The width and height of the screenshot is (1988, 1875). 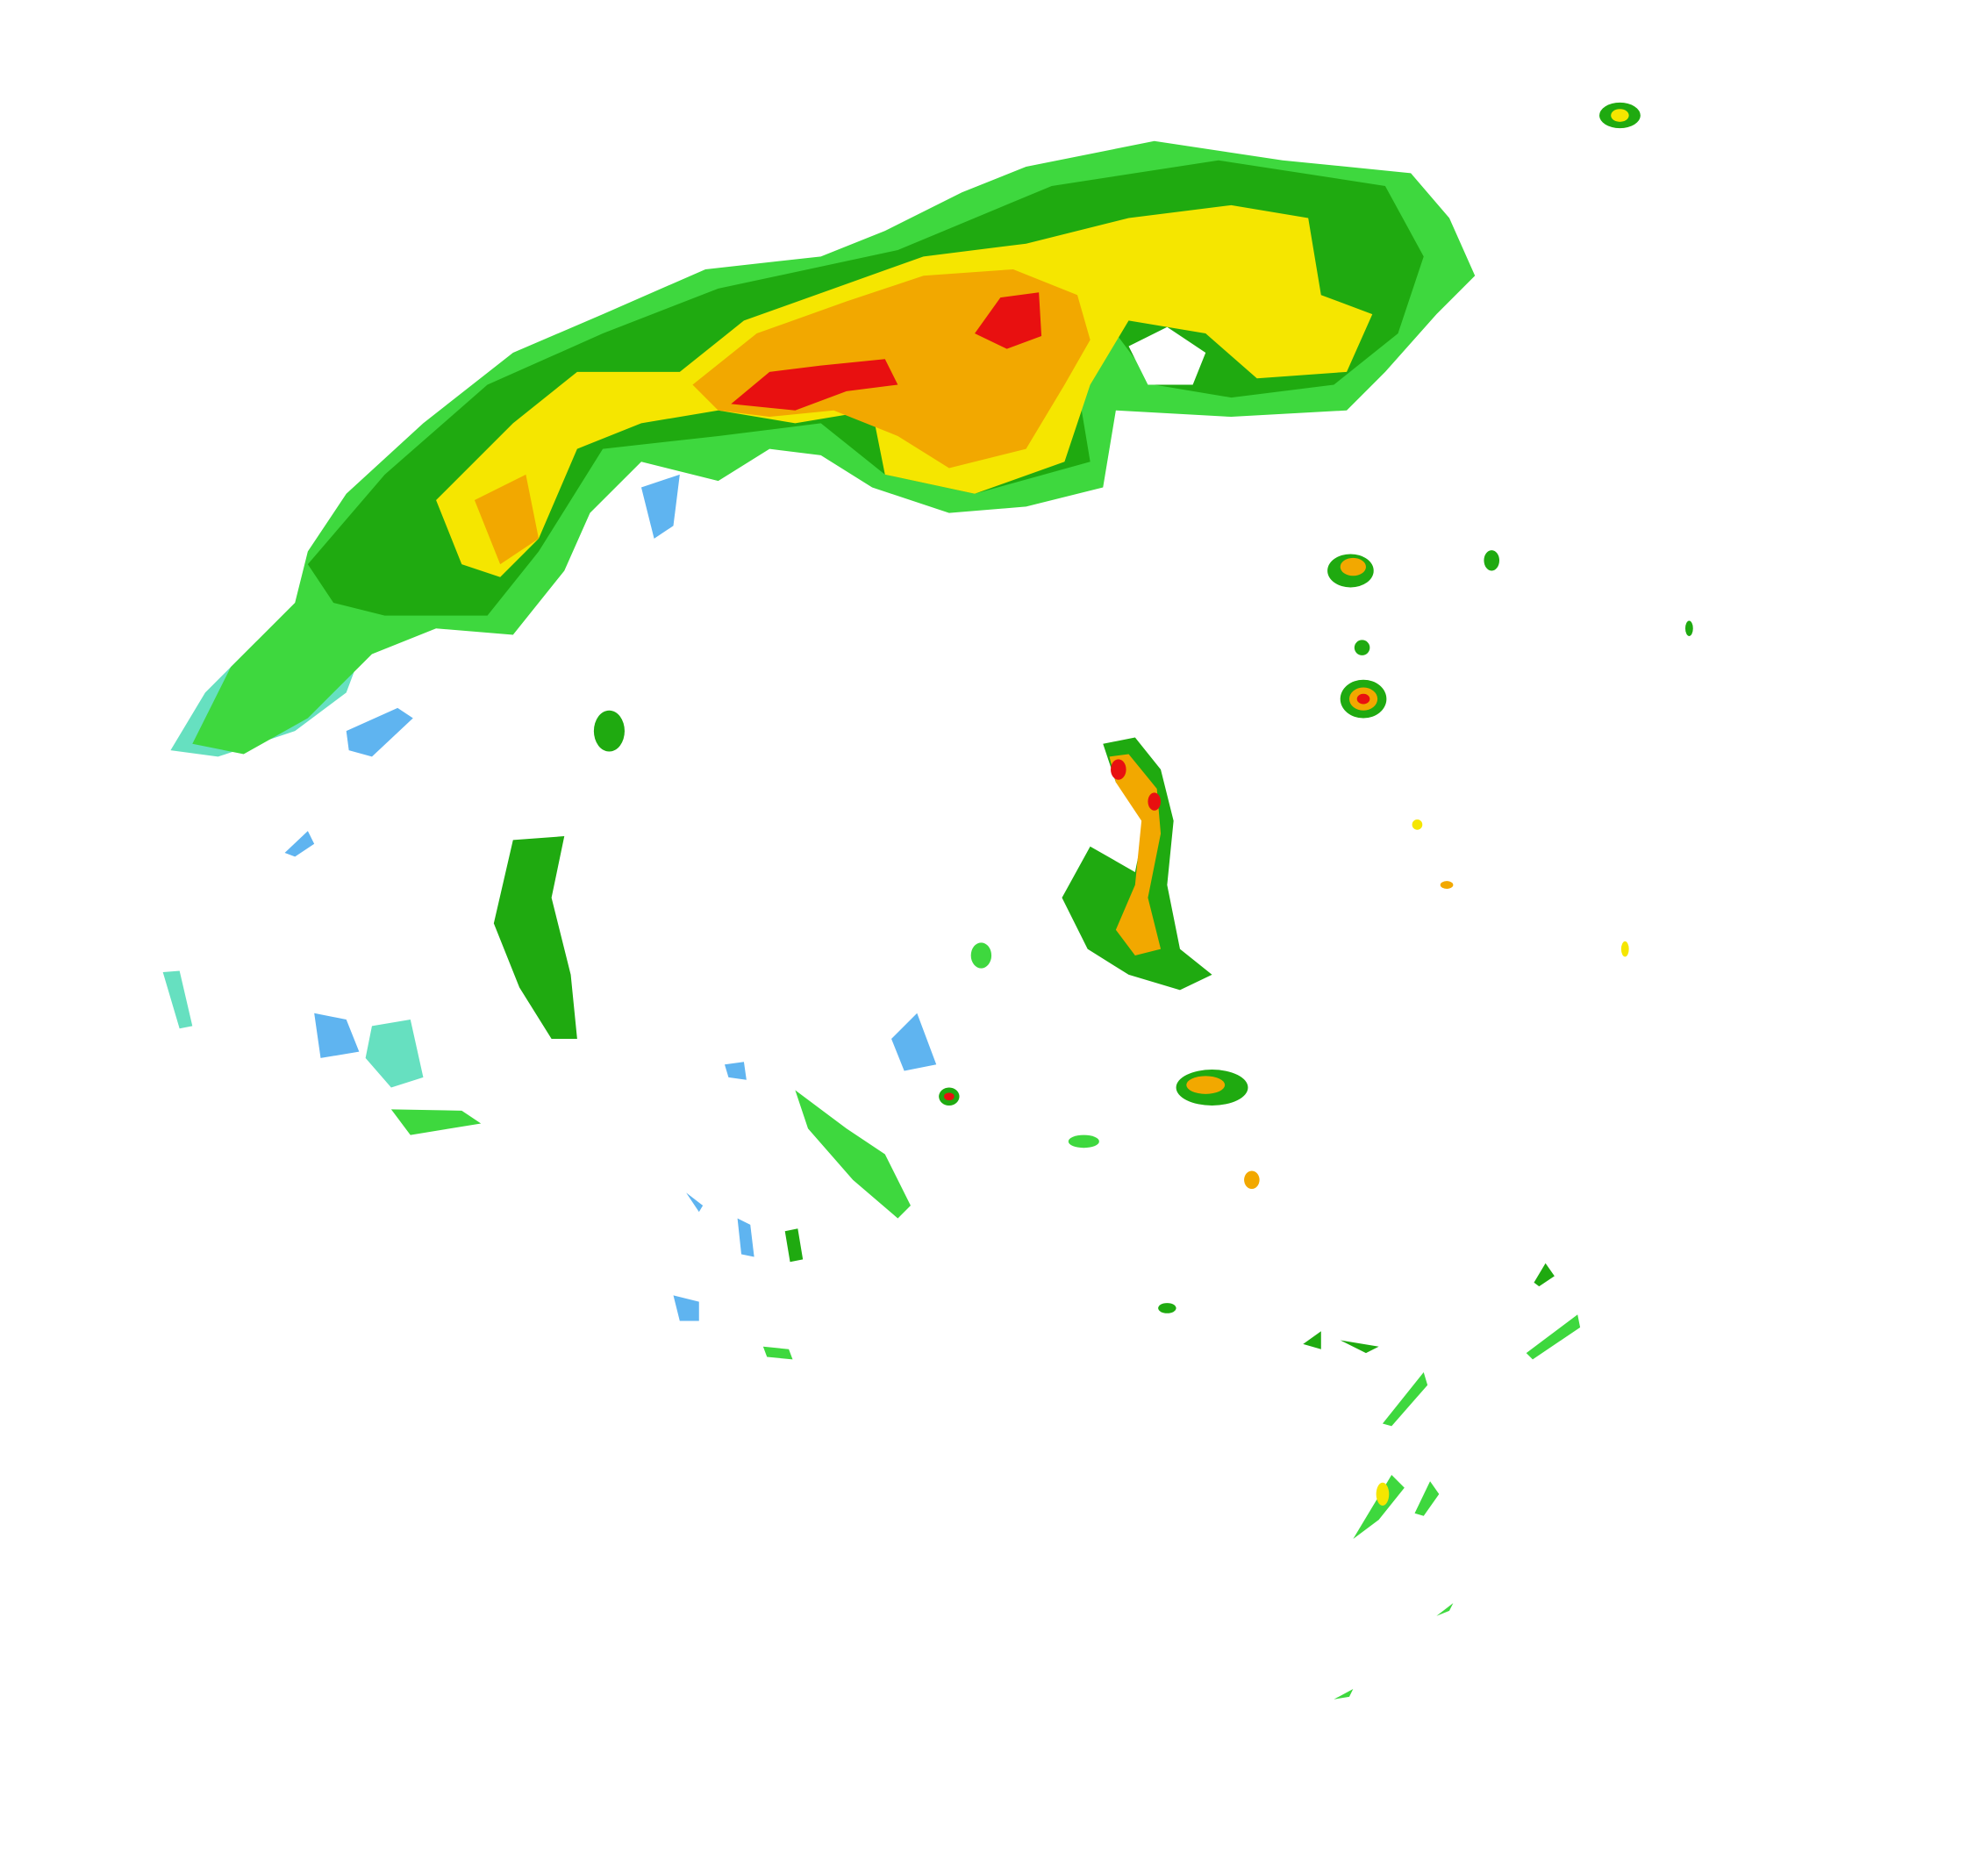 What do you see at coordinates (782, 416) in the screenshot?
I see `precip-orange` at bounding box center [782, 416].